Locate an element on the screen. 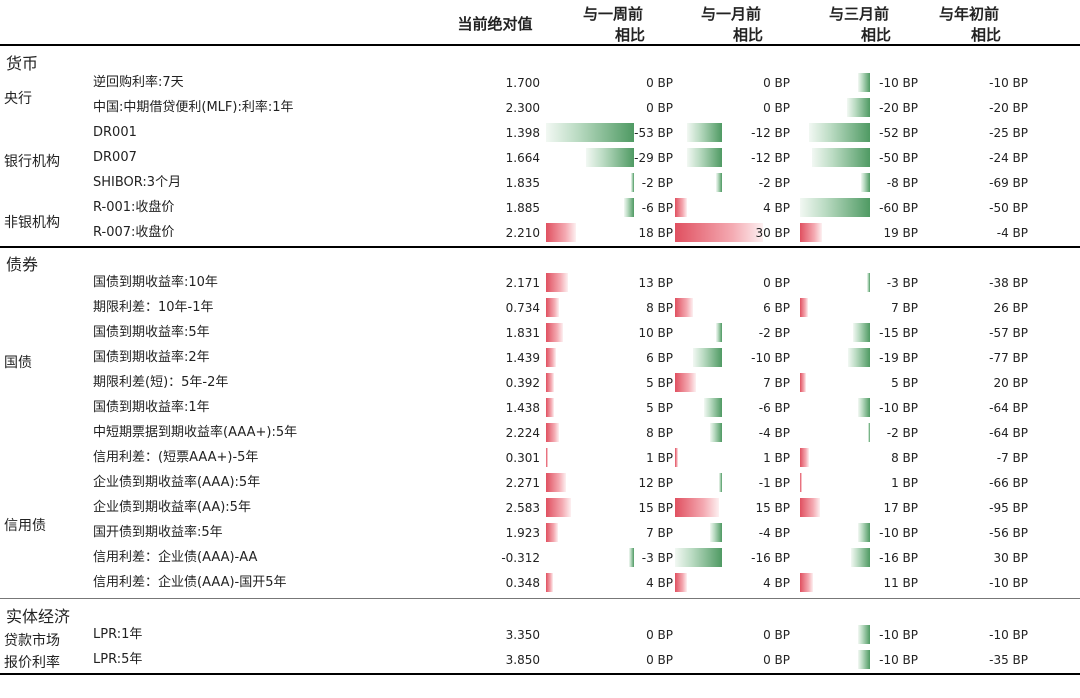  row-label: 国债到期收益率:2年 is located at coordinates (151, 357).